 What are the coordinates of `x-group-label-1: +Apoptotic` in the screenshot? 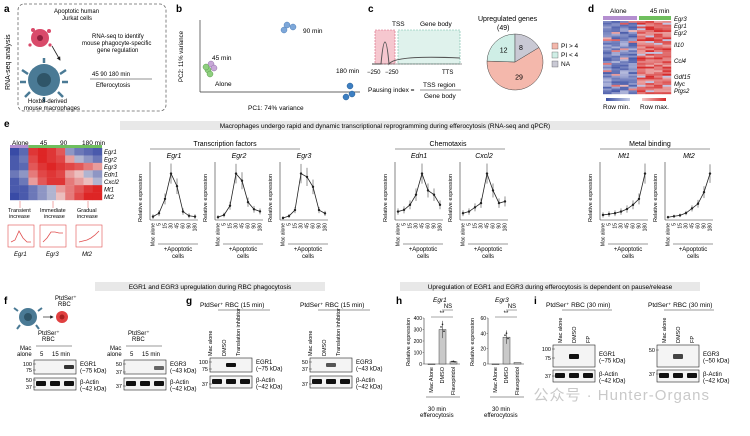 It's located at (628, 250).